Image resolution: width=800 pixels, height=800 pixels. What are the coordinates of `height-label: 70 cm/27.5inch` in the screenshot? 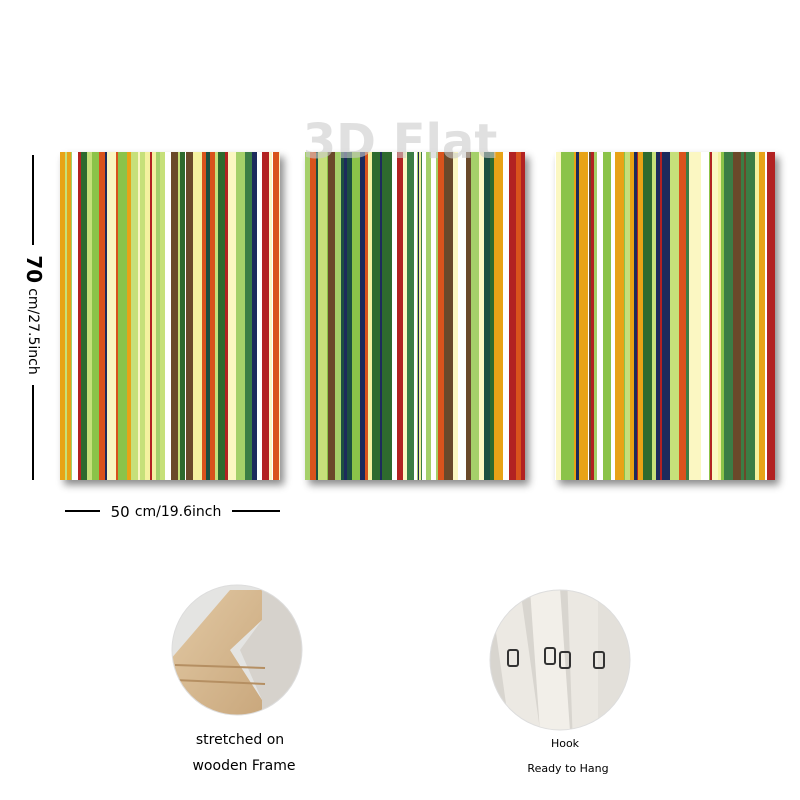 It's located at (35, 315).